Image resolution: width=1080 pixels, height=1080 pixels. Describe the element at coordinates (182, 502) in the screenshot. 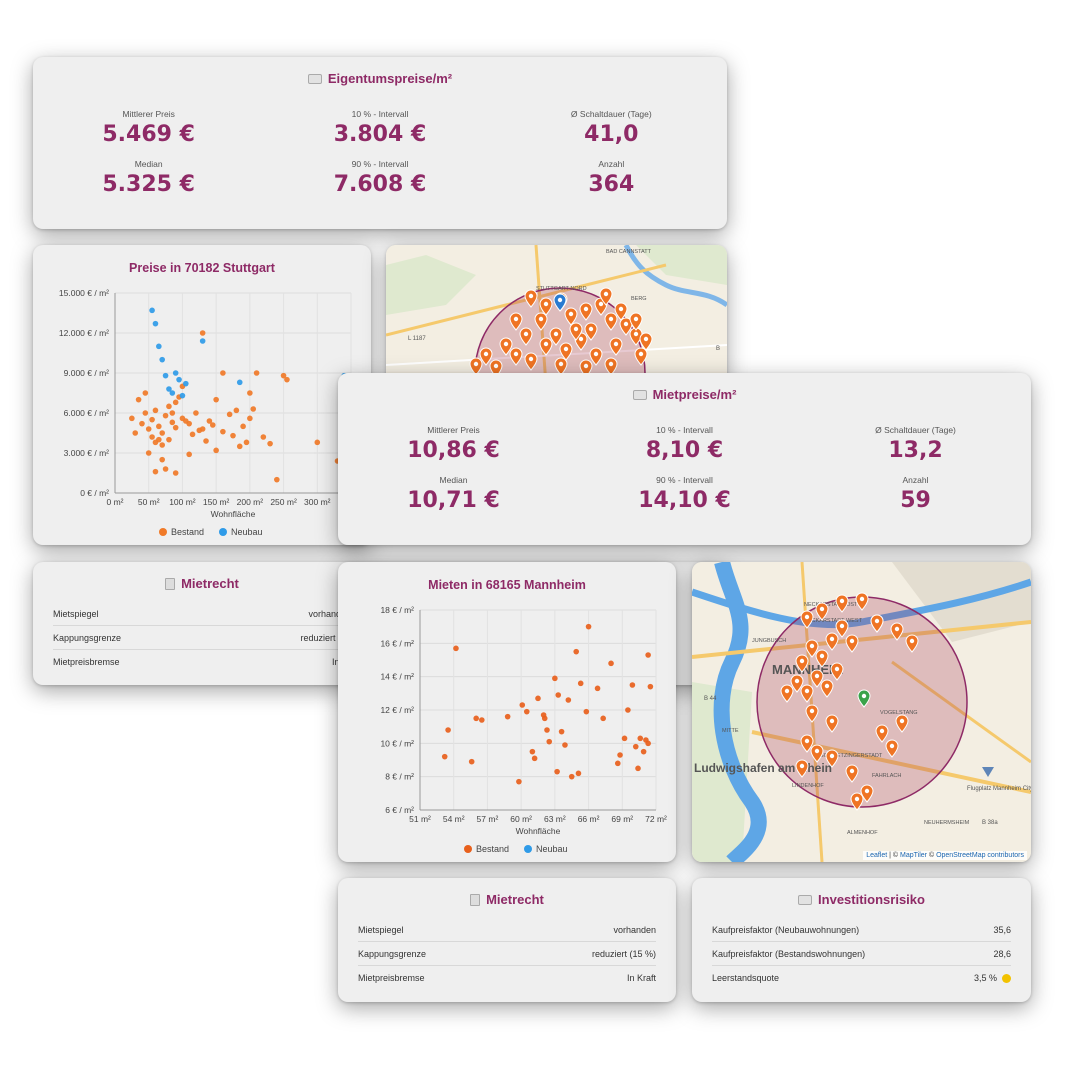

I see `x-tick-label: 100 m²` at that location.